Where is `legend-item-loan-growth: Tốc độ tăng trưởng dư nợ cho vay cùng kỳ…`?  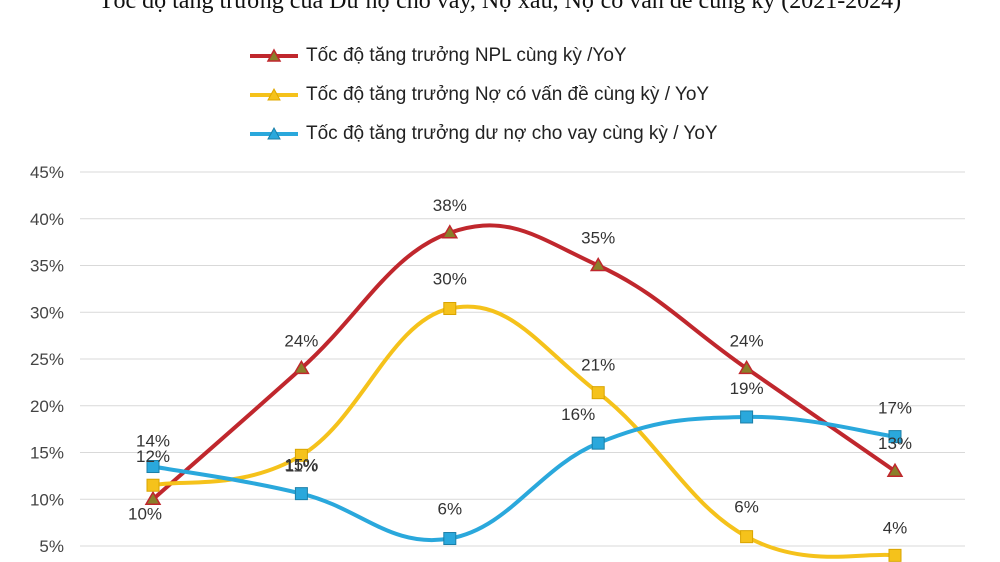 legend-item-loan-growth: Tốc độ tăng trưởng dư nợ cho vay cùng kỳ… is located at coordinates (484, 133).